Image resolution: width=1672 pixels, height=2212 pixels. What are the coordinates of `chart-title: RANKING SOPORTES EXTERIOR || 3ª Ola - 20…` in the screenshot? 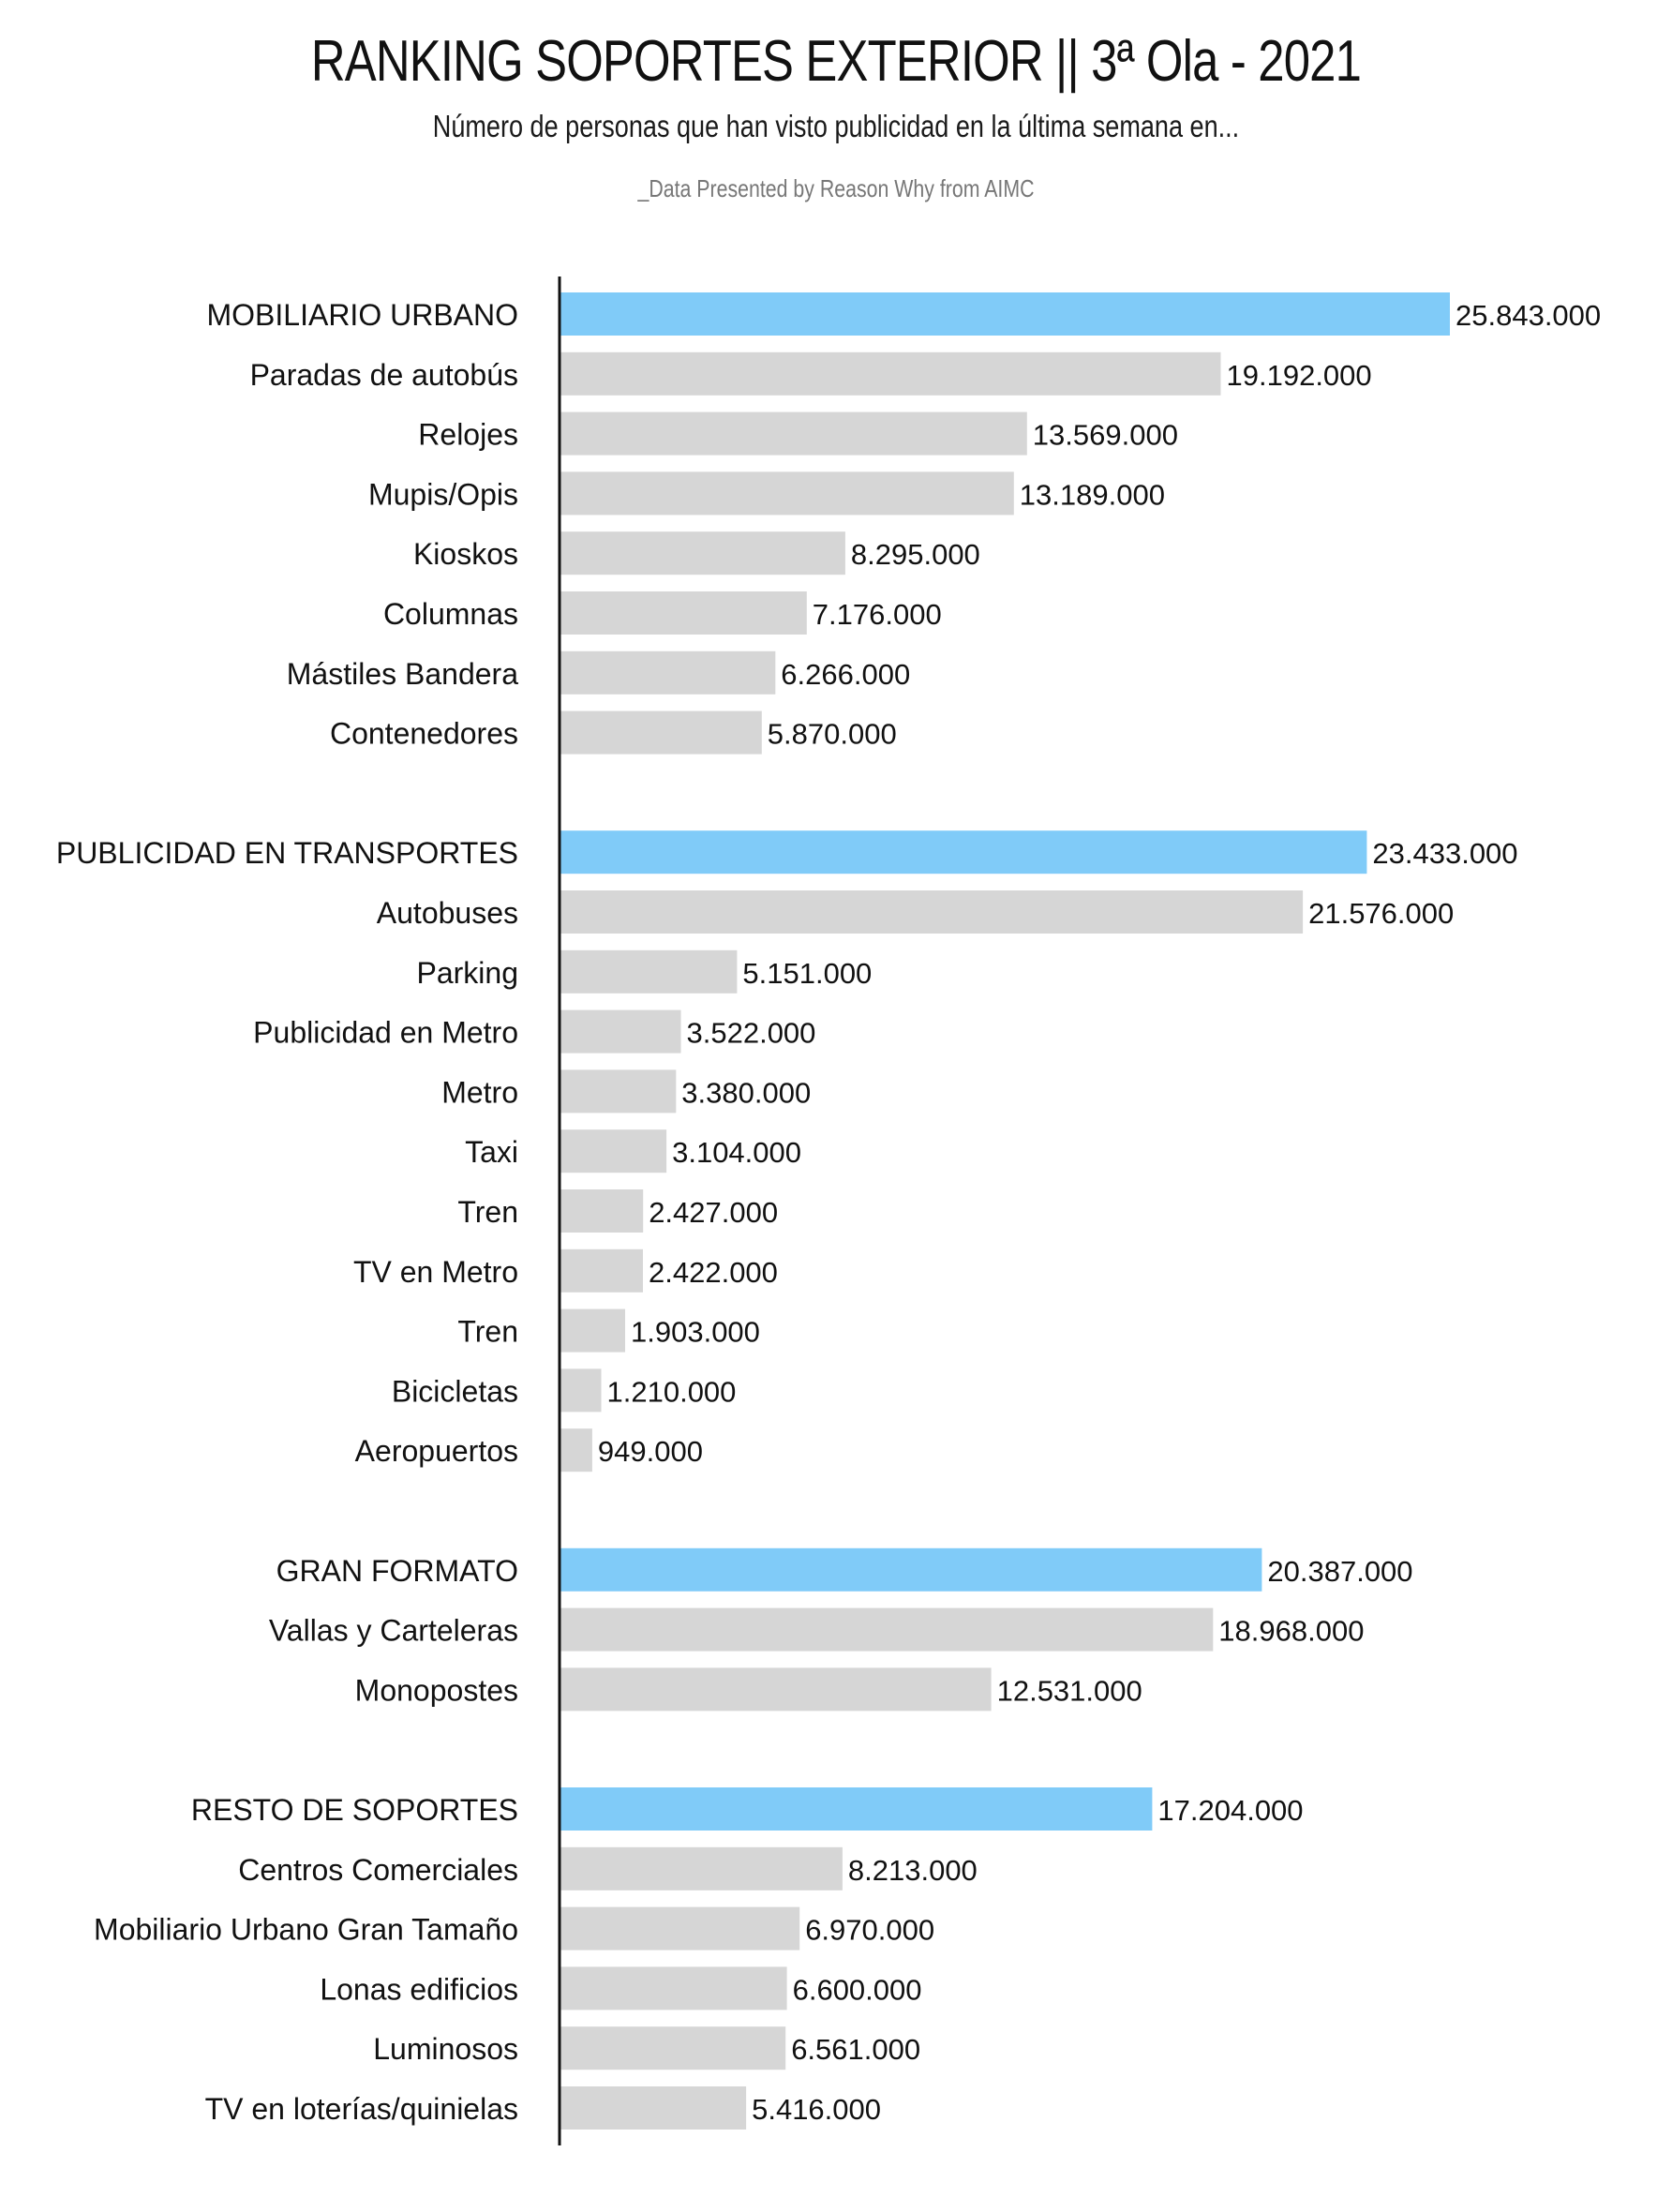 It's located at (836, 61).